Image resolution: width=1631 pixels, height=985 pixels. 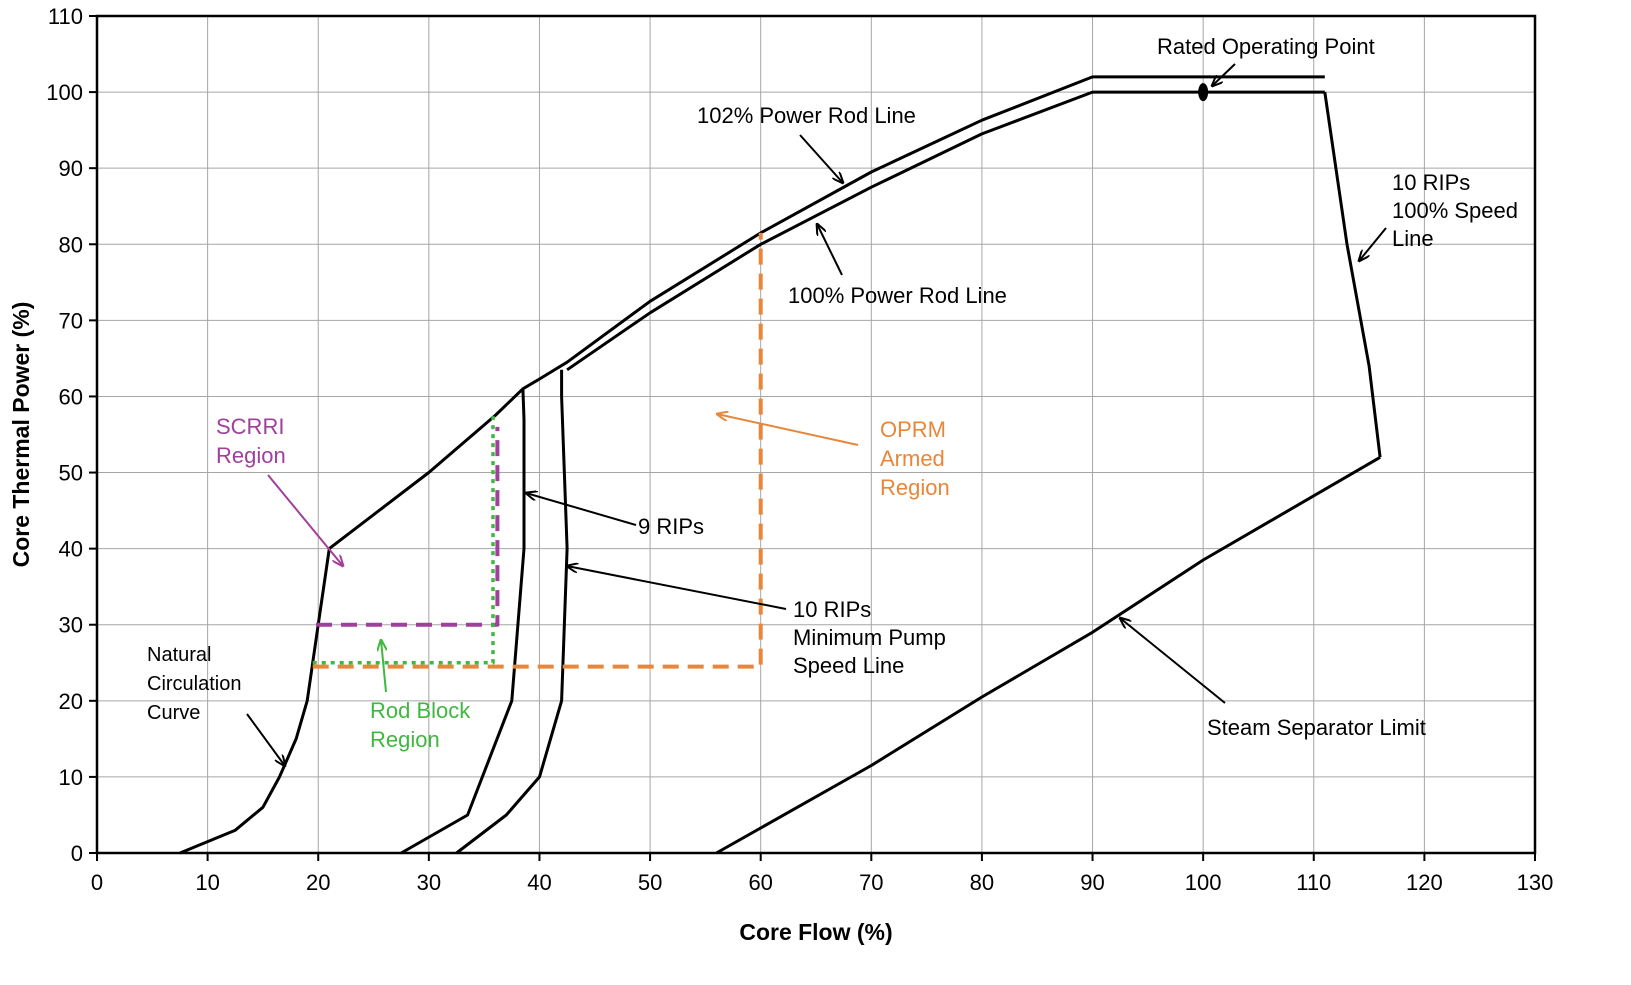 I want to click on x-tick-label: 40, so click(x=539, y=882).